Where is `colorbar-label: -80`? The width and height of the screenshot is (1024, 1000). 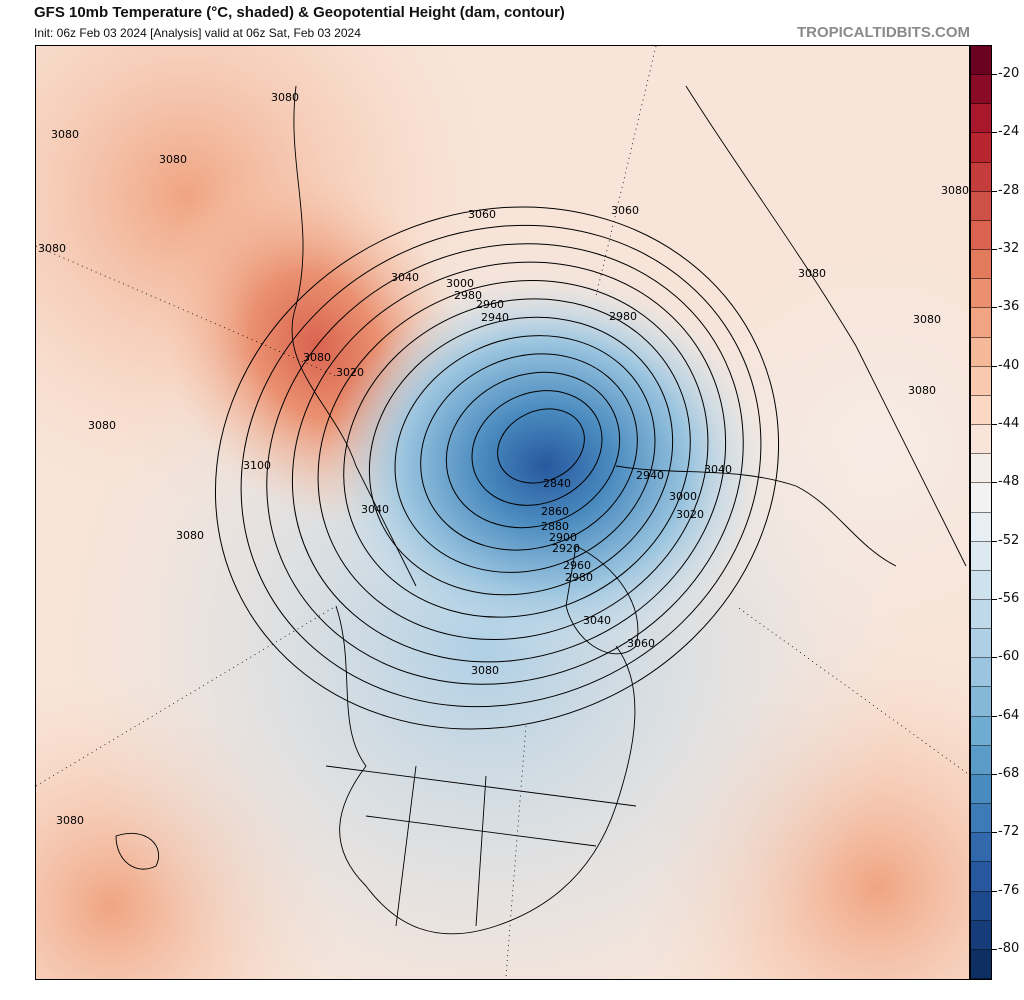
colorbar-label: -80 is located at coordinates (1009, 948).